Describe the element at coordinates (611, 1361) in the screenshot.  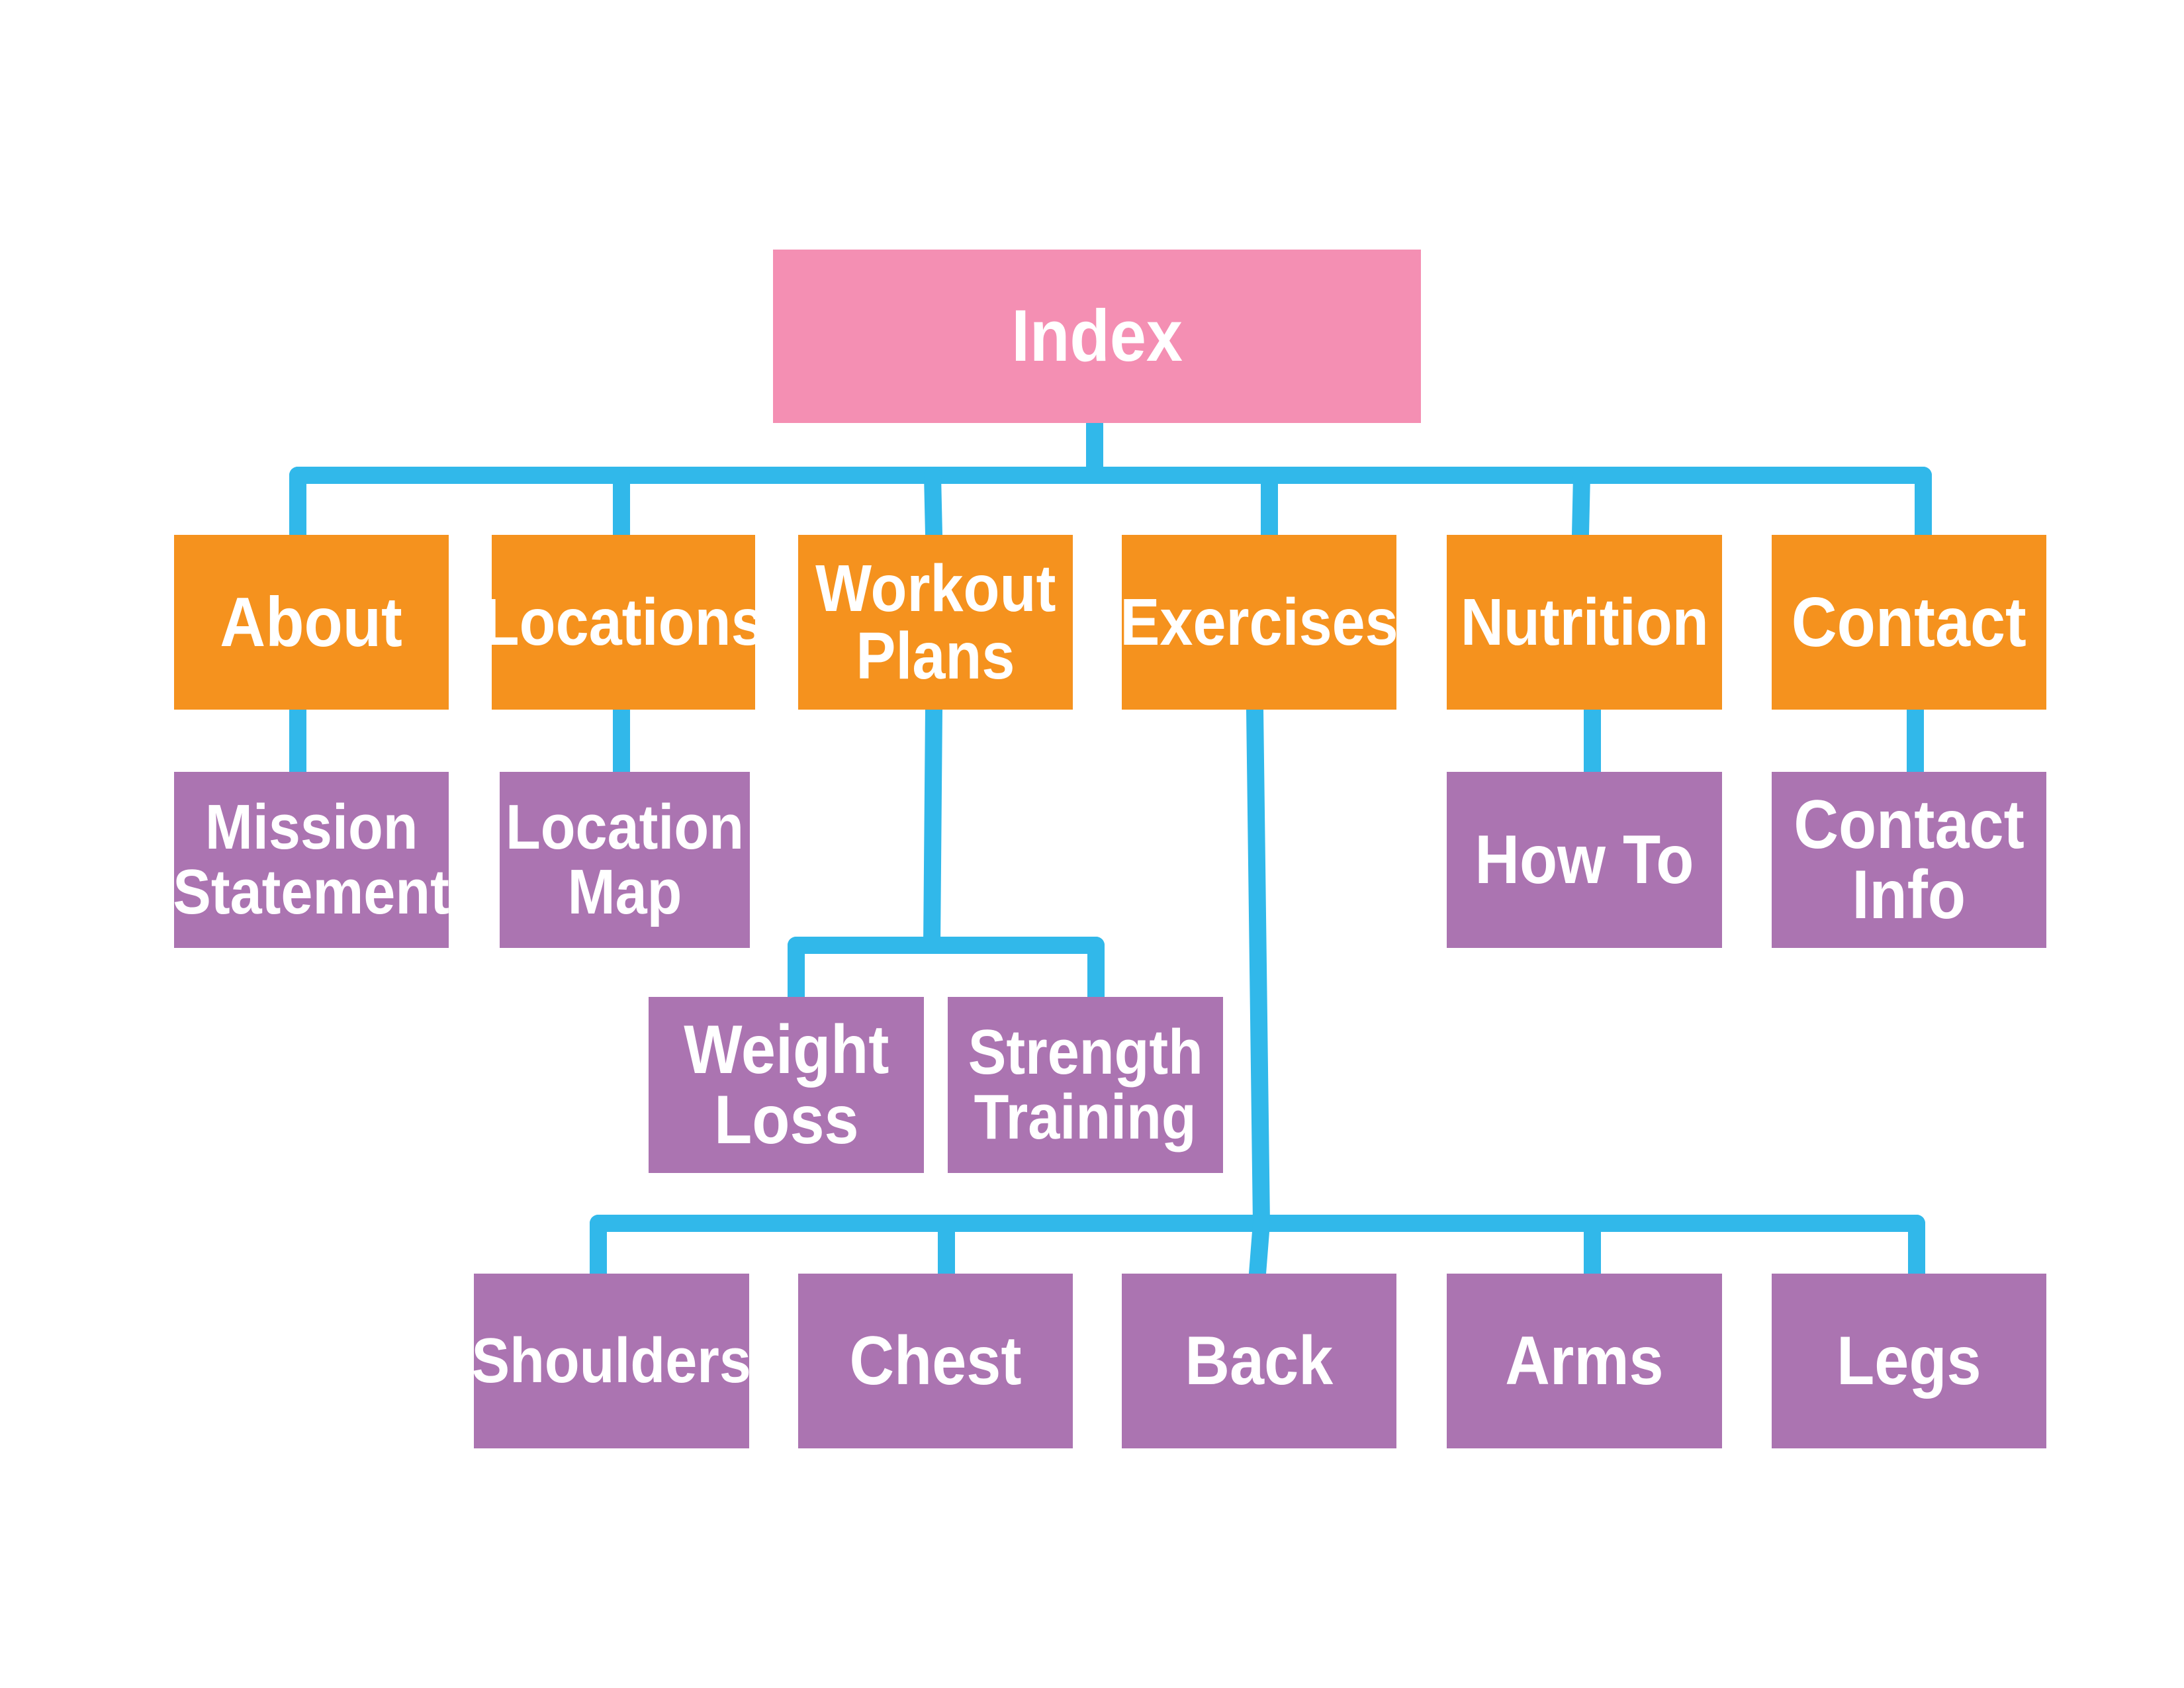
I see `node-shoulders: Shoulders` at that location.